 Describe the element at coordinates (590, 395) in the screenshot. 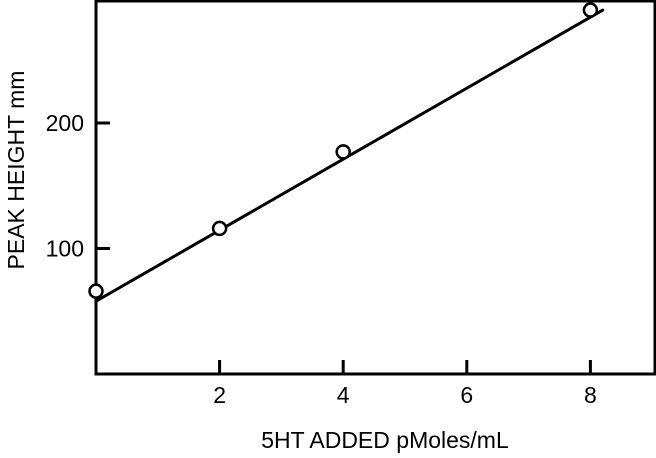

I see `x-tick-label: 8` at that location.